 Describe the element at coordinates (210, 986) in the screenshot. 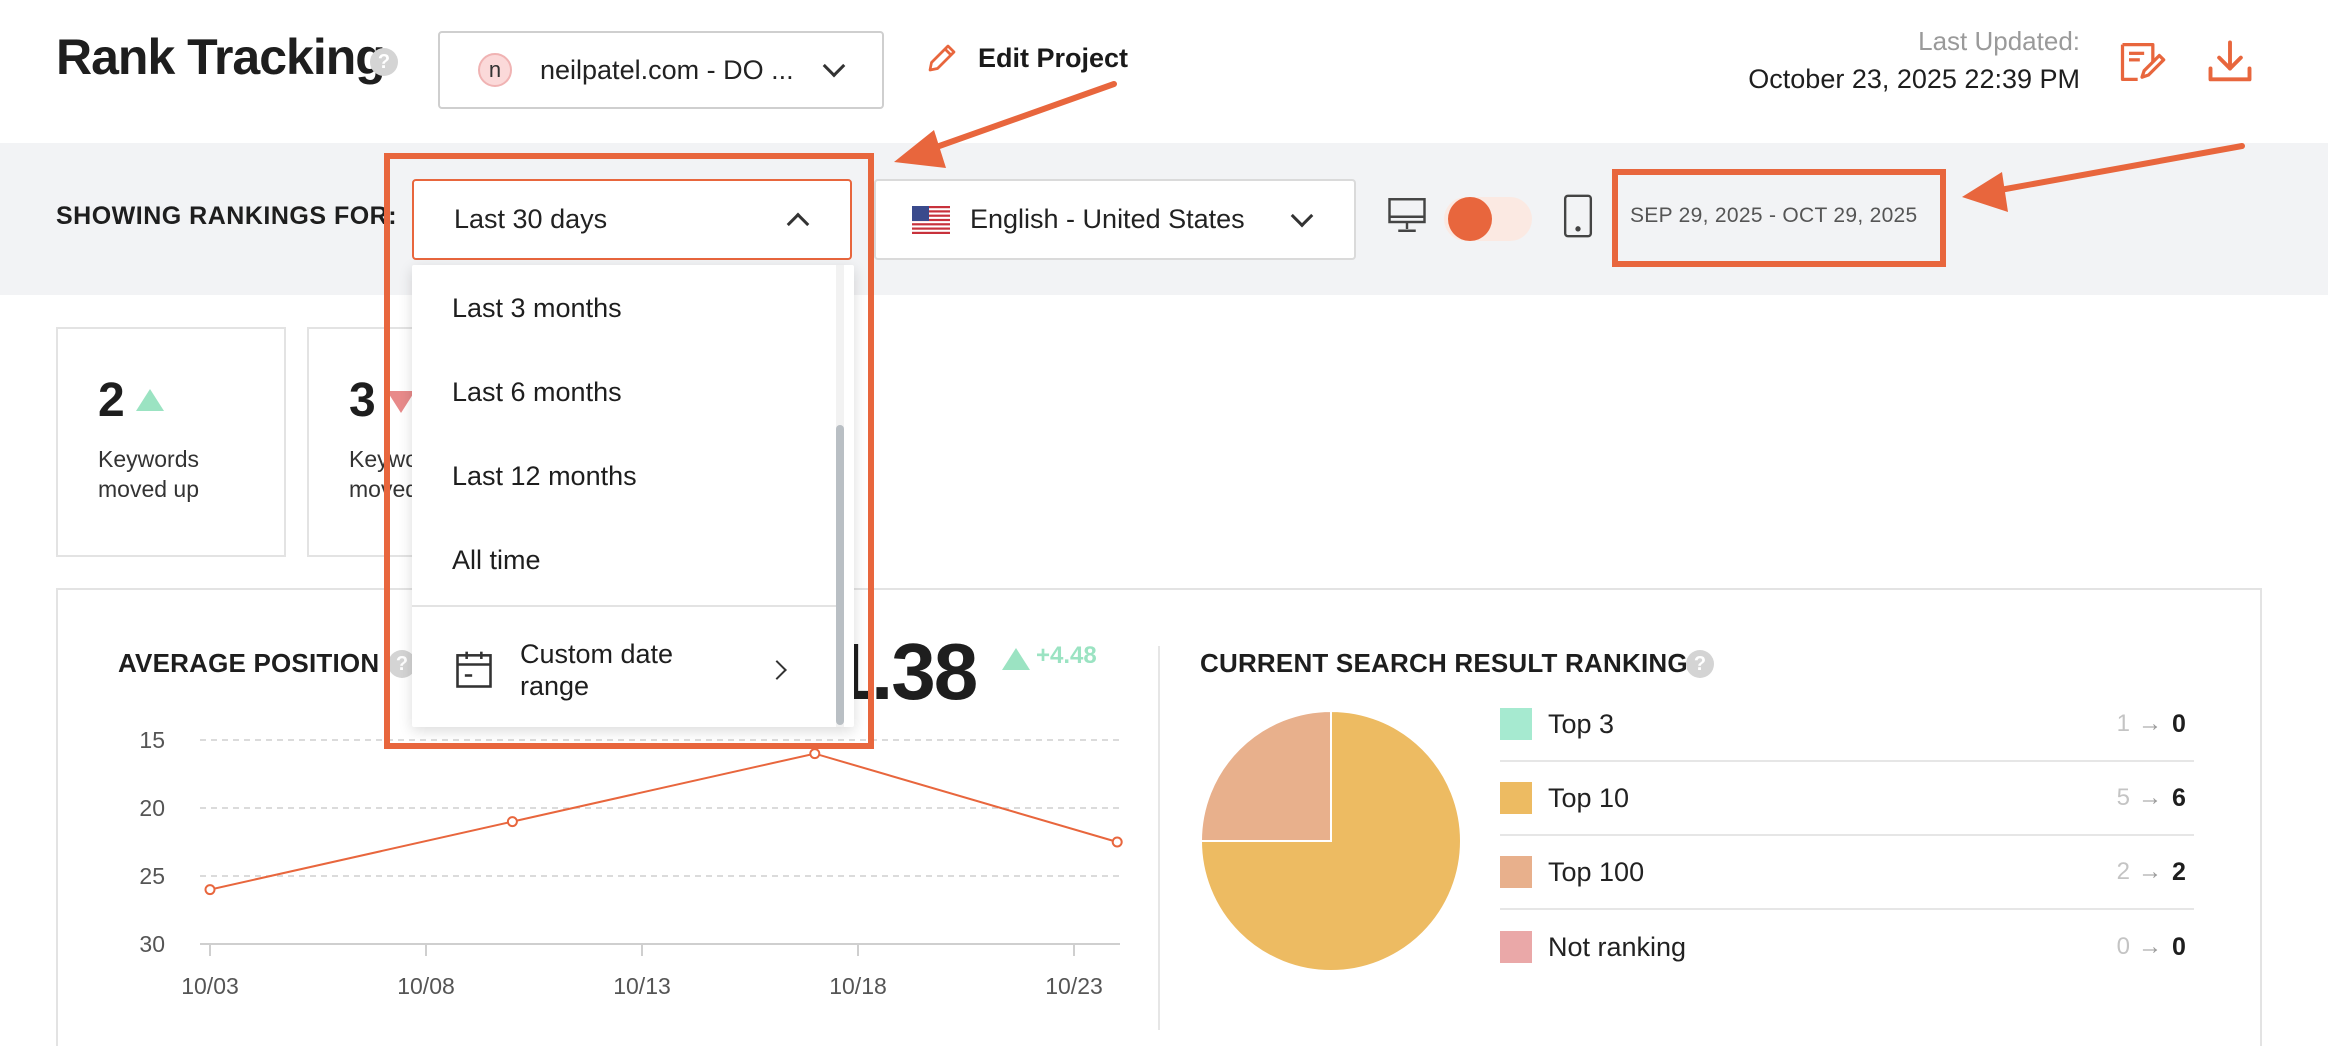

I see `x-tick-label: 10/03` at that location.